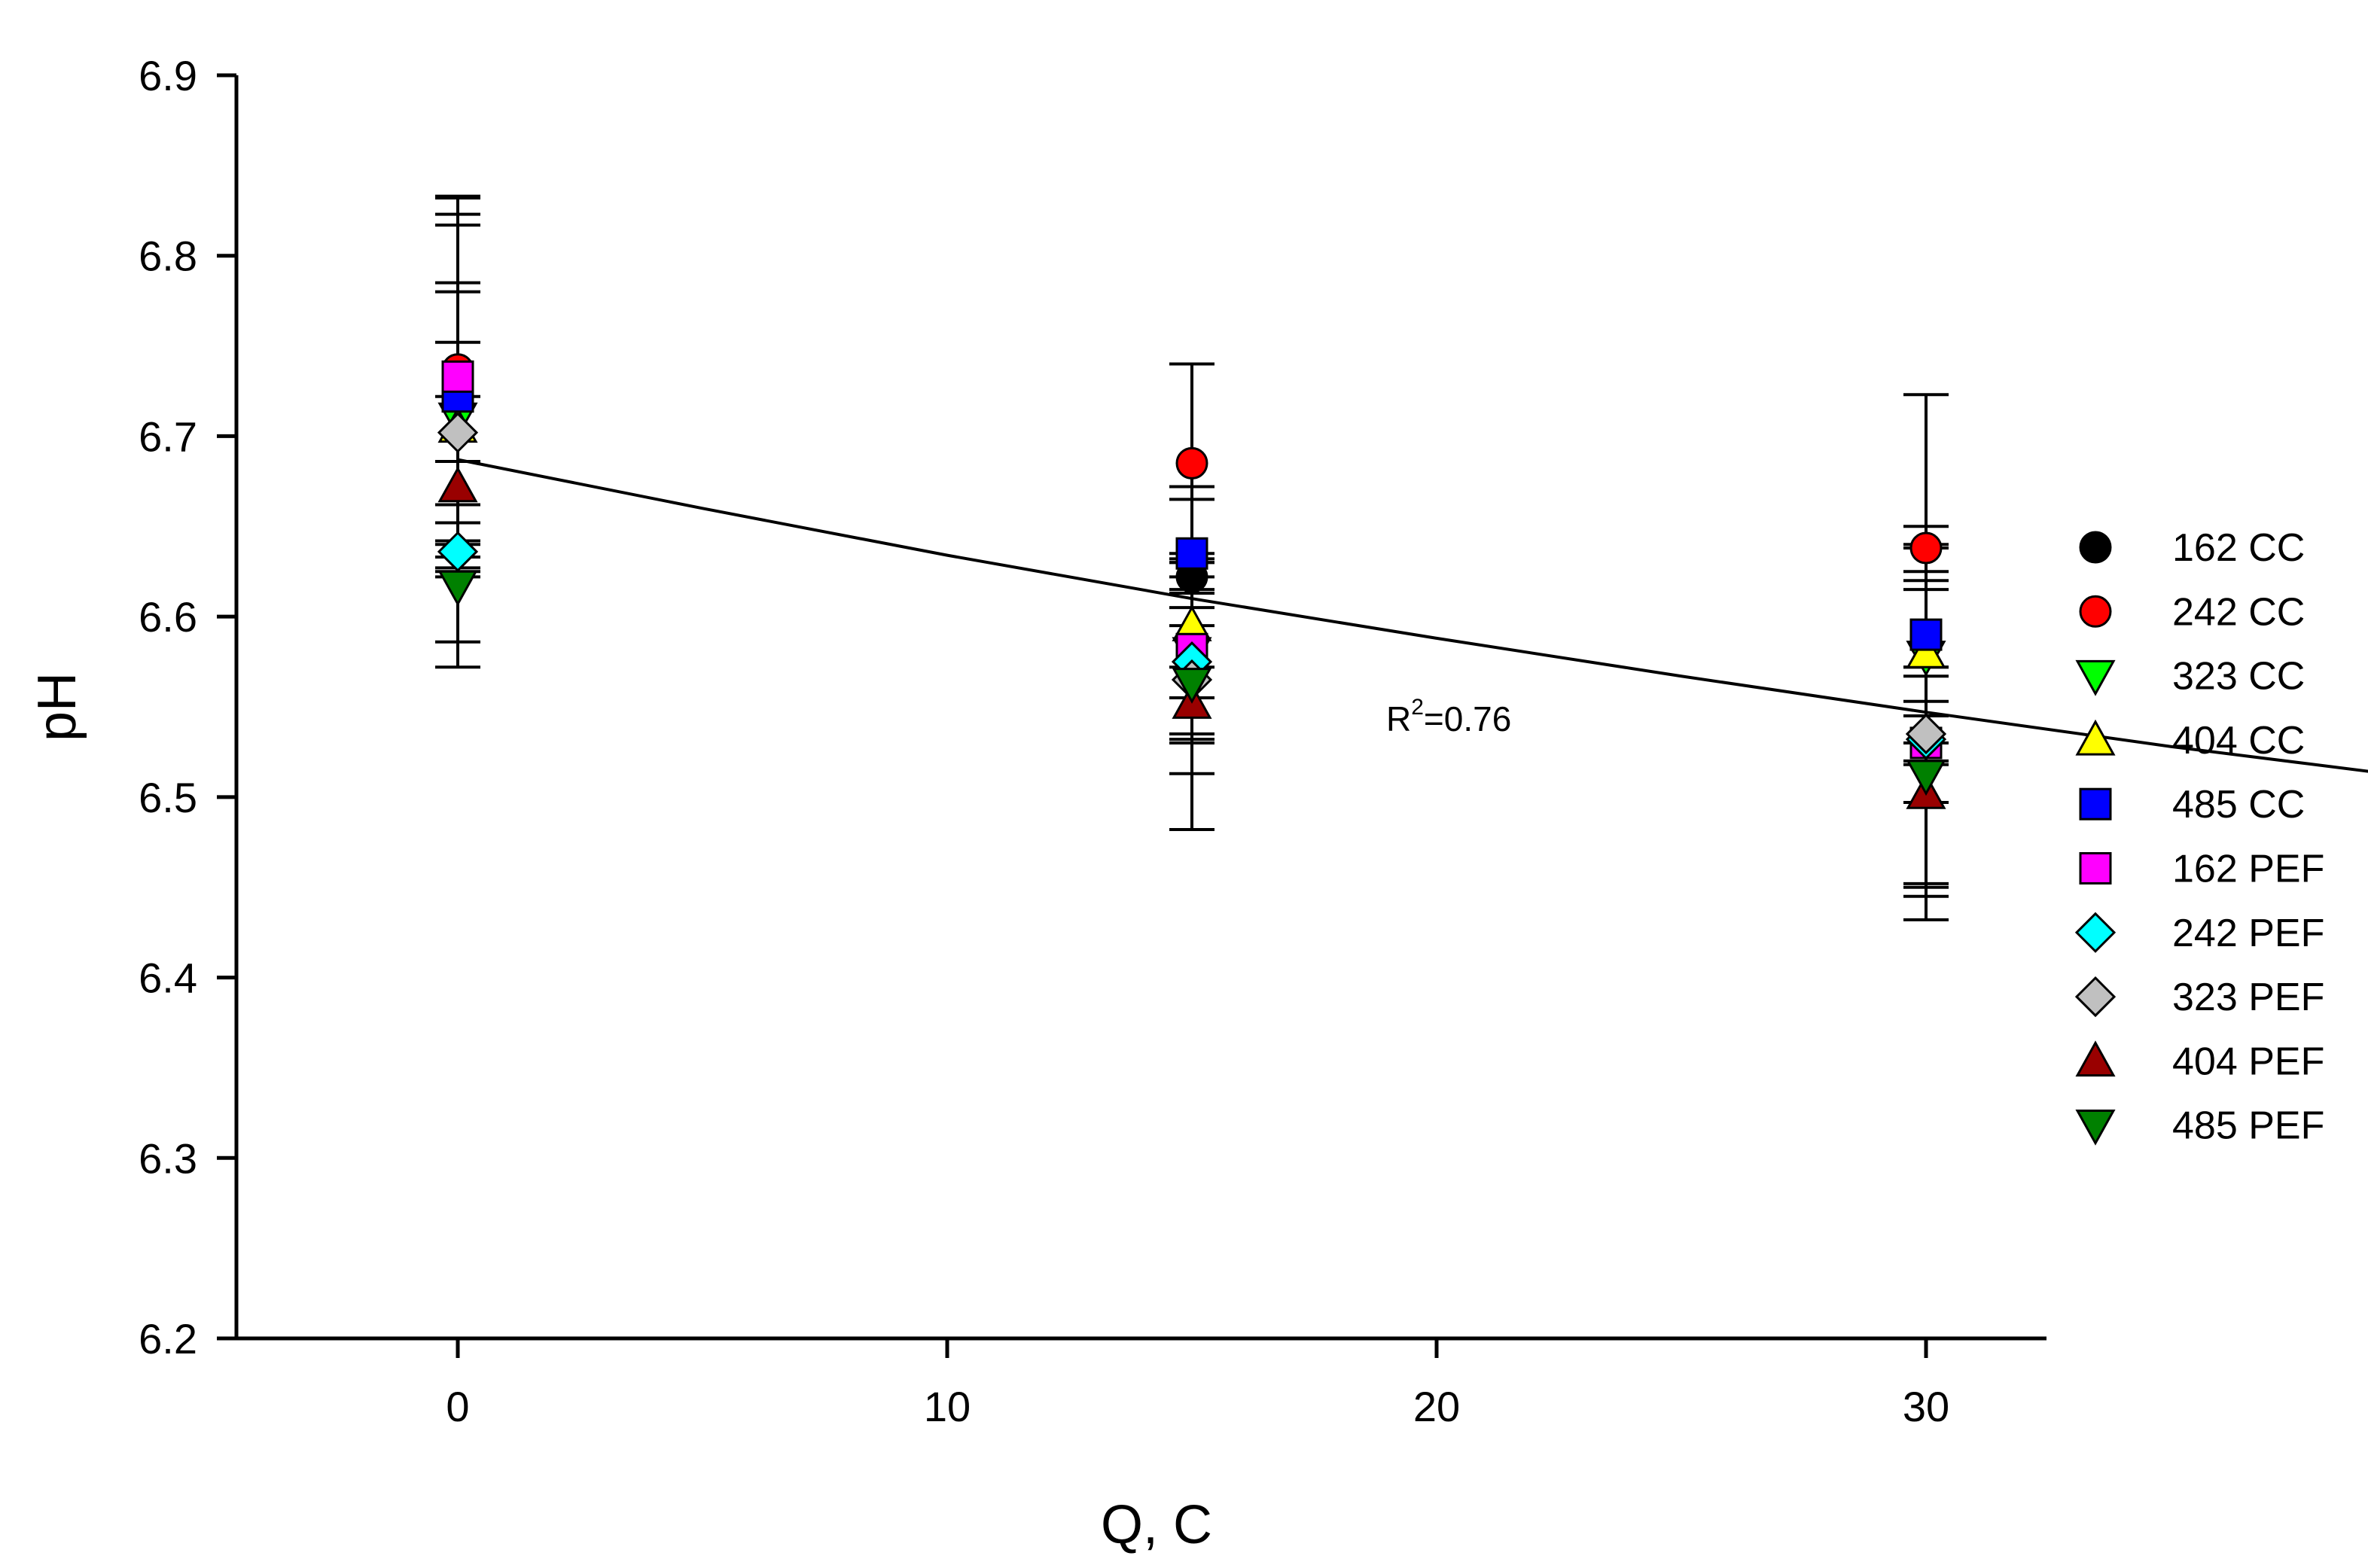 The height and width of the screenshot is (1568, 2368). Describe the element at coordinates (457, 1406) in the screenshot. I see `x-tick-label: 0` at that location.